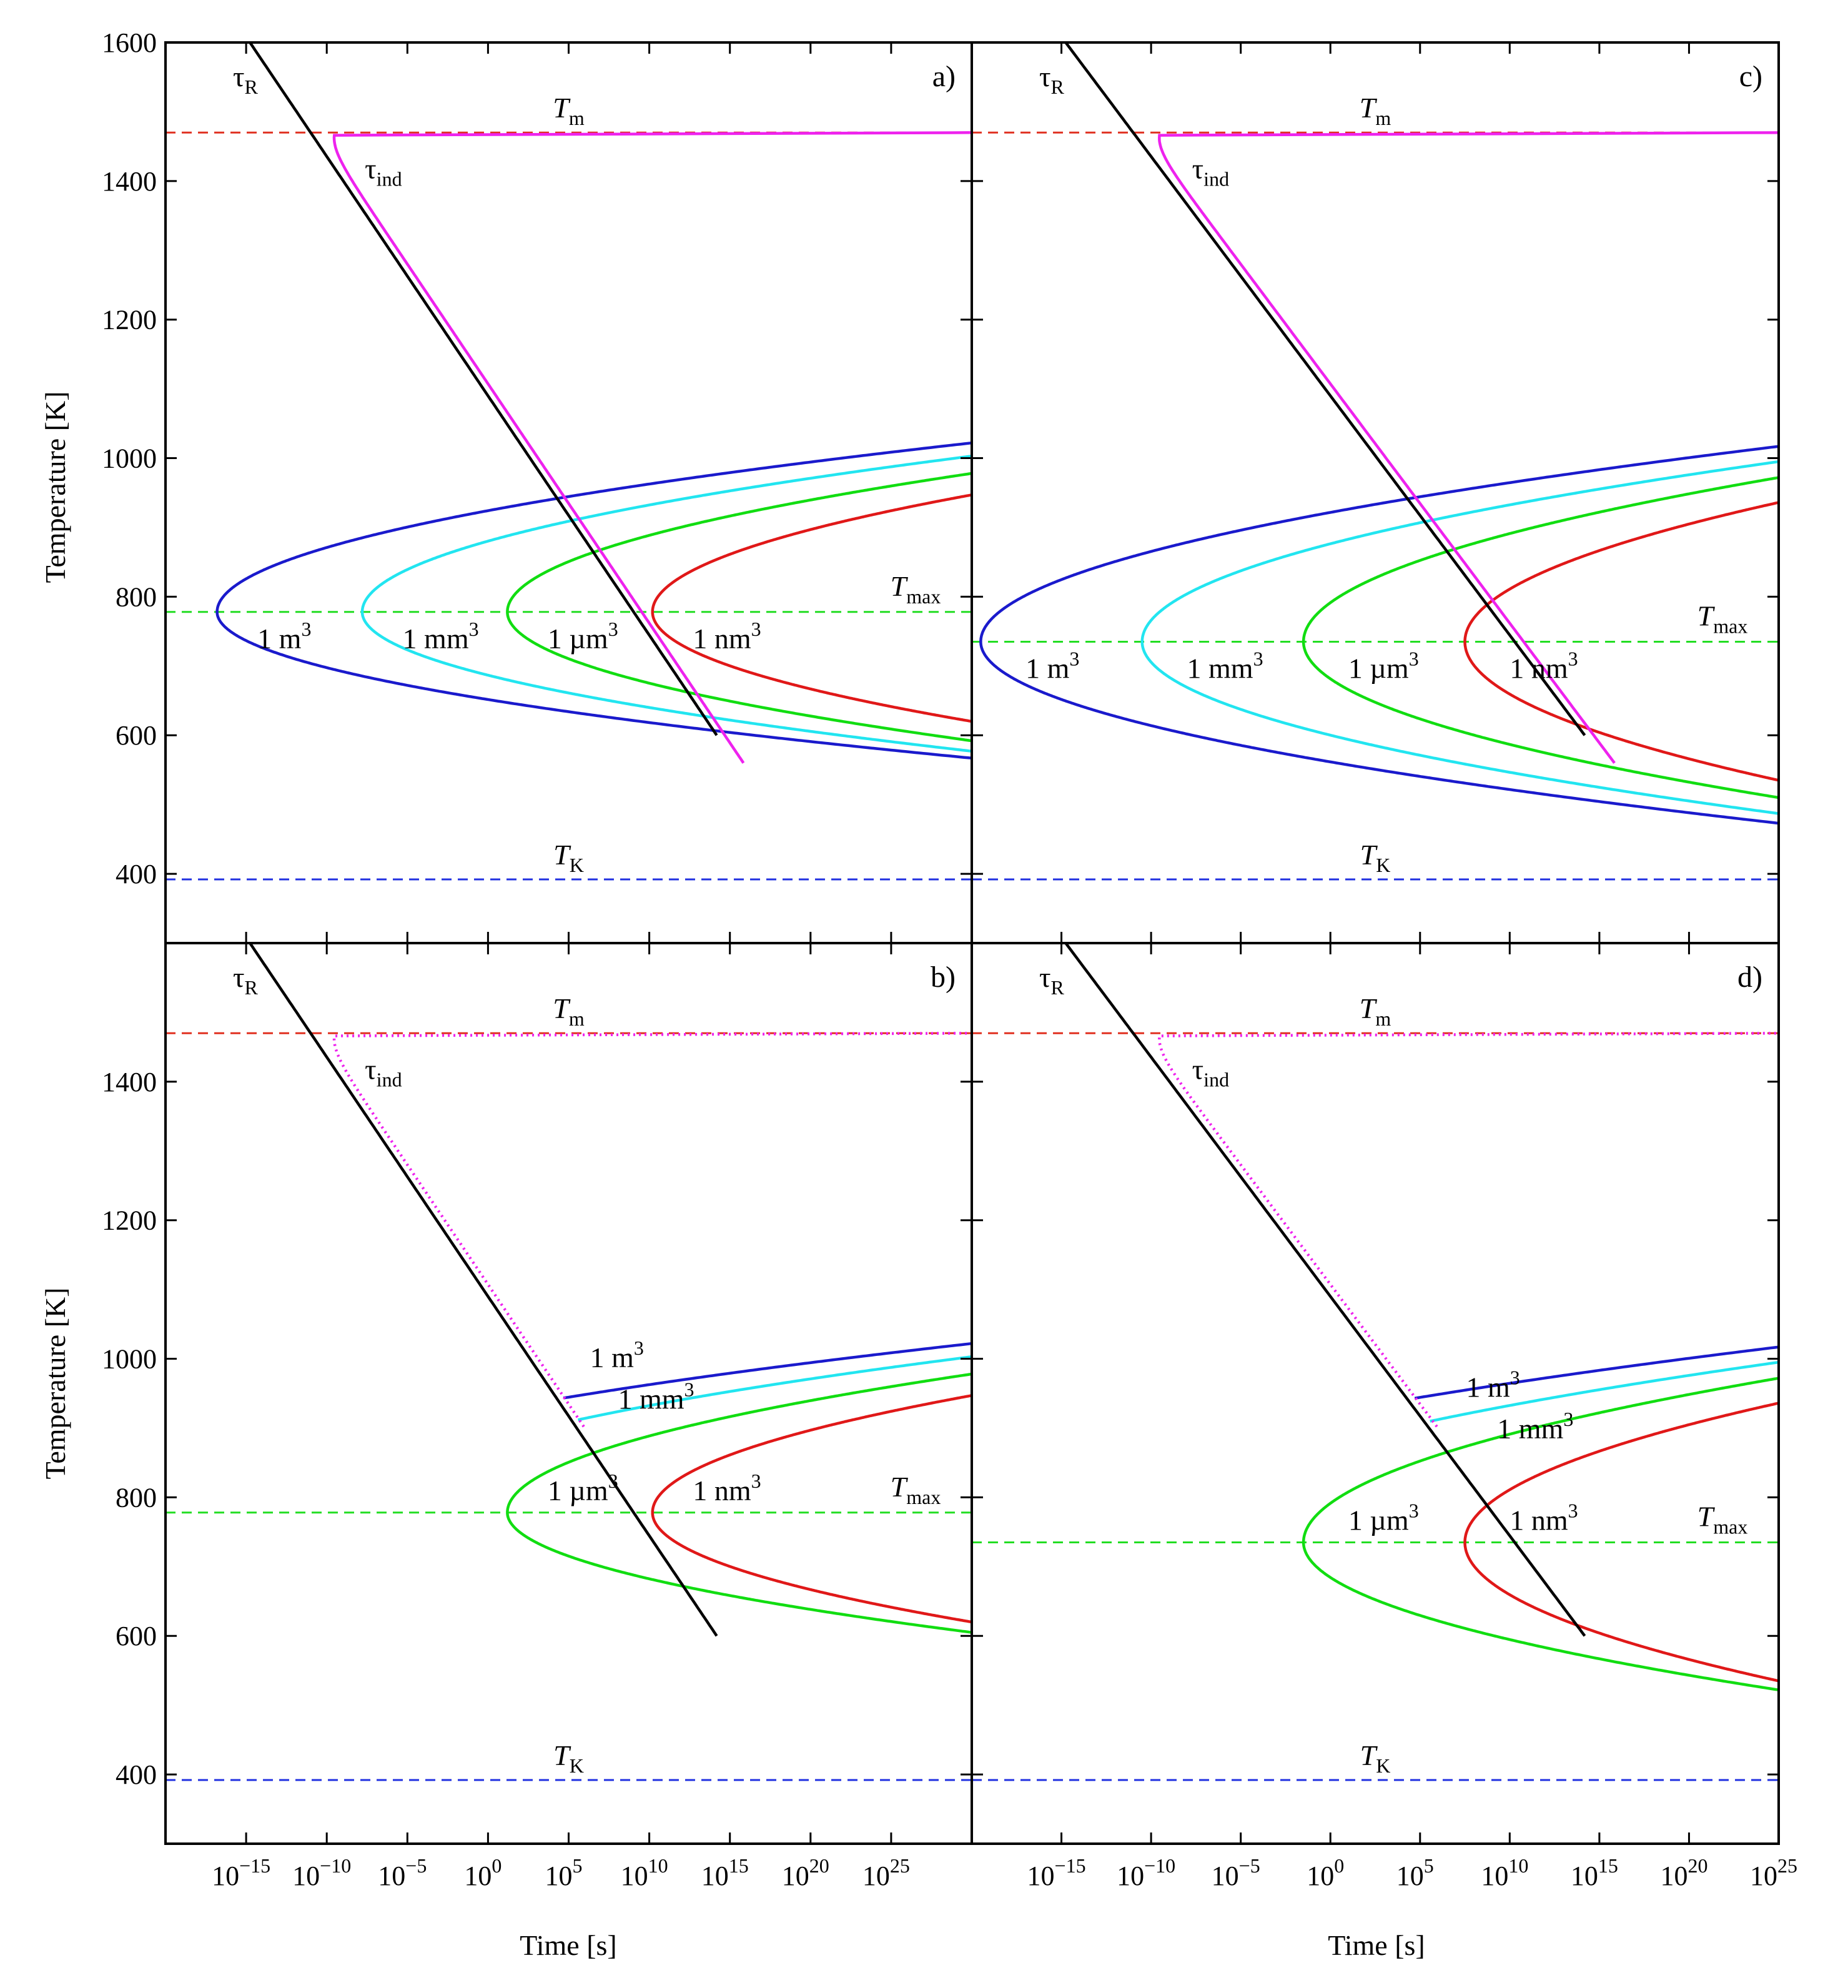 This screenshot has height=1988, width=1848. I want to click on y-axis-label-bottom: Temperature [K], so click(55, 1383).